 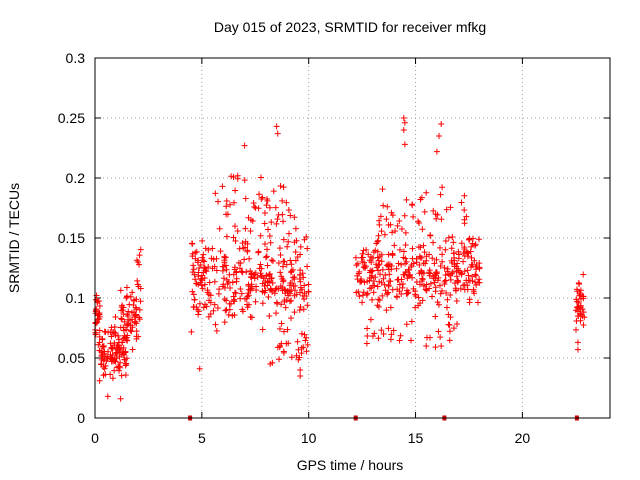 What do you see at coordinates (71, 358) in the screenshot?
I see `y-tick-label: 0.05` at bounding box center [71, 358].